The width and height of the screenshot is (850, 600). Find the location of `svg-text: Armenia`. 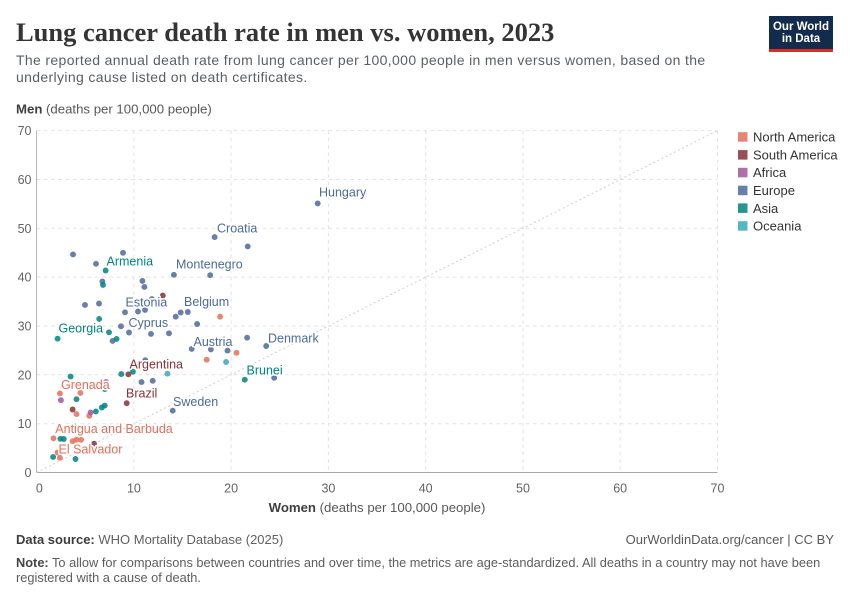

svg-text: Armenia is located at coordinates (130, 262).